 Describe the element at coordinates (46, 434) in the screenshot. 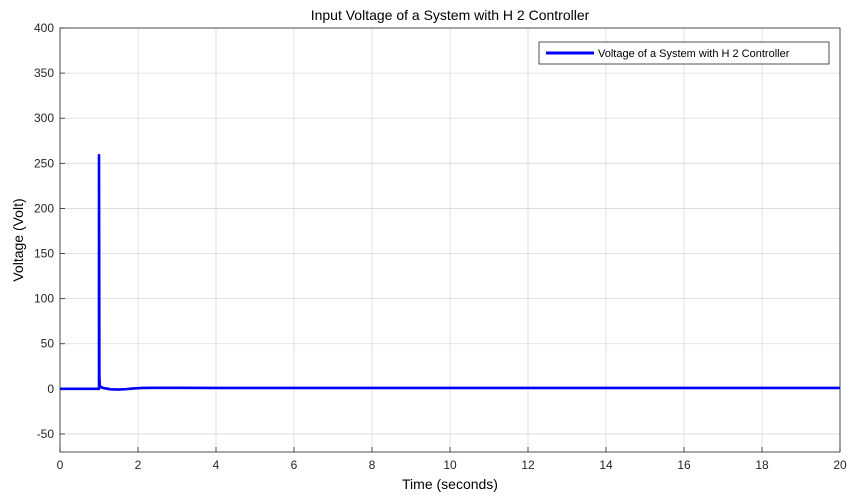

I see `y-tick-label: -50` at that location.